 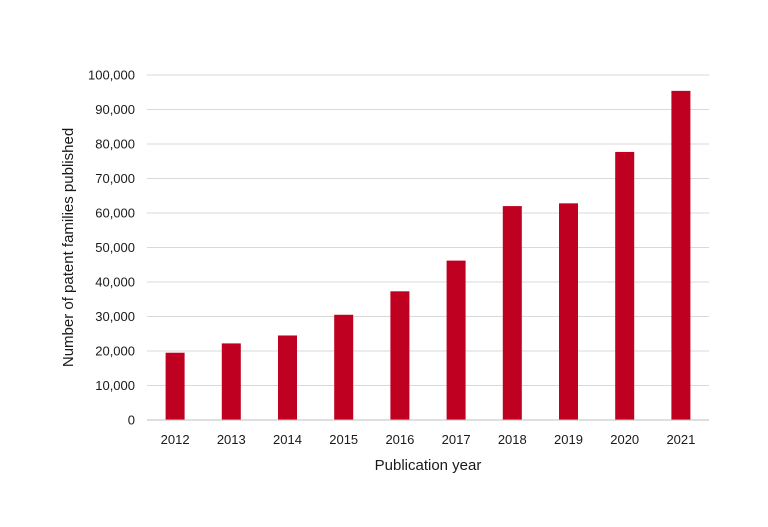 What do you see at coordinates (115, 316) in the screenshot?
I see `y-tick-label: 30,000` at bounding box center [115, 316].